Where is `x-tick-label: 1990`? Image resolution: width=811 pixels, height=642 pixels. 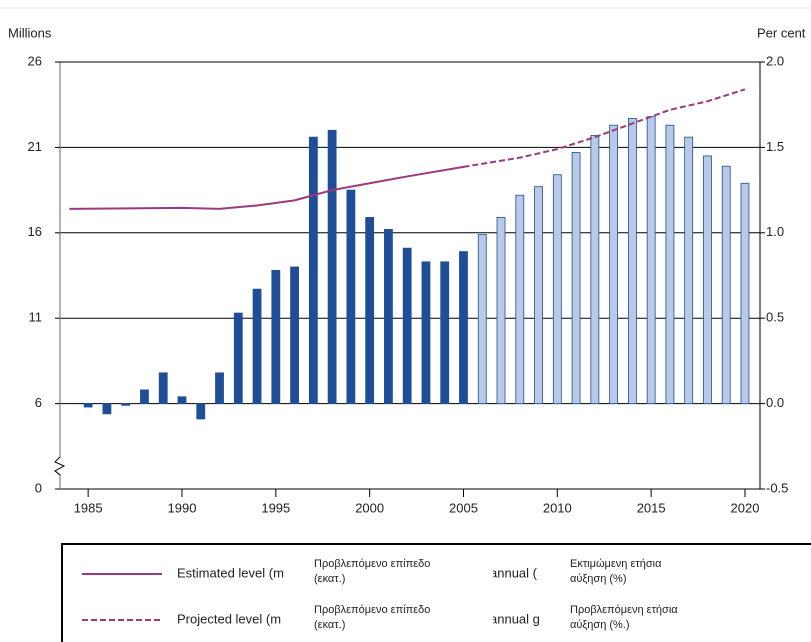 x-tick-label: 1990 is located at coordinates (182, 507).